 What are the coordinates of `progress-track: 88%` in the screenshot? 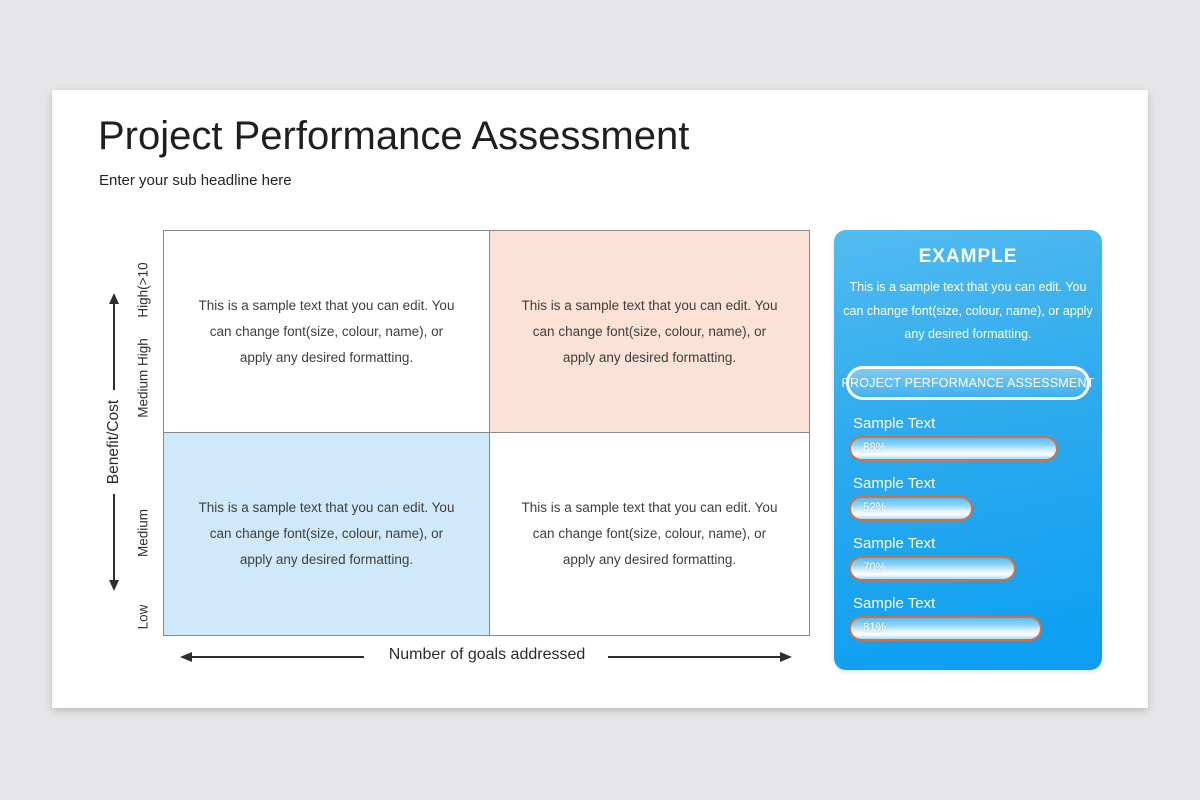 It's located at (968, 448).